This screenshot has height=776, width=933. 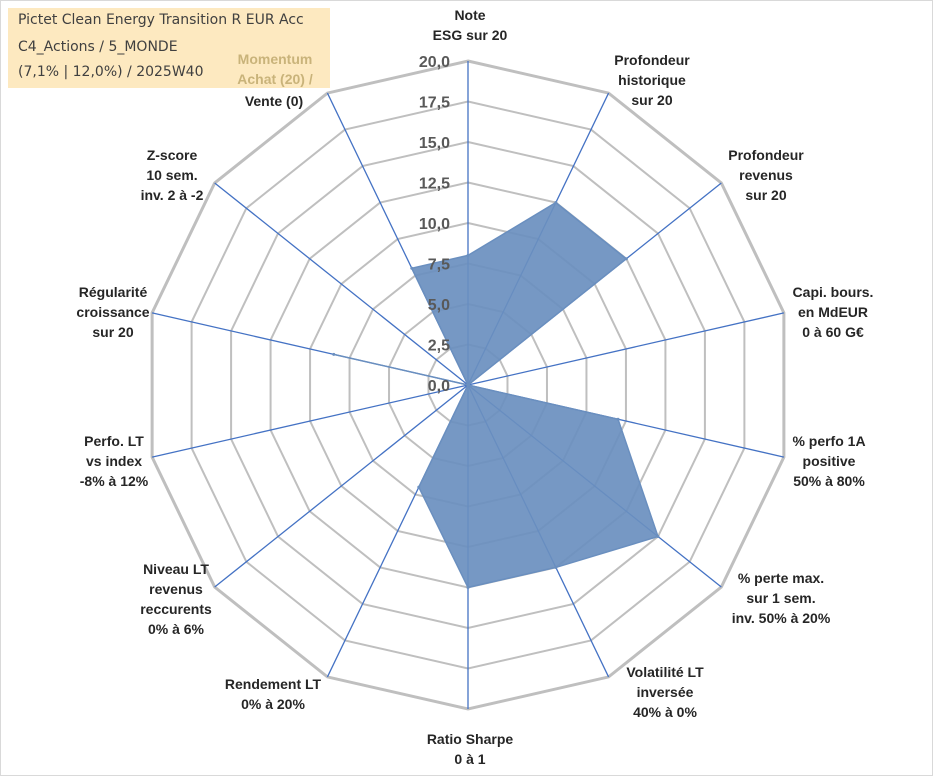 I want to click on axis-label: Vente (0), so click(x=274, y=101).